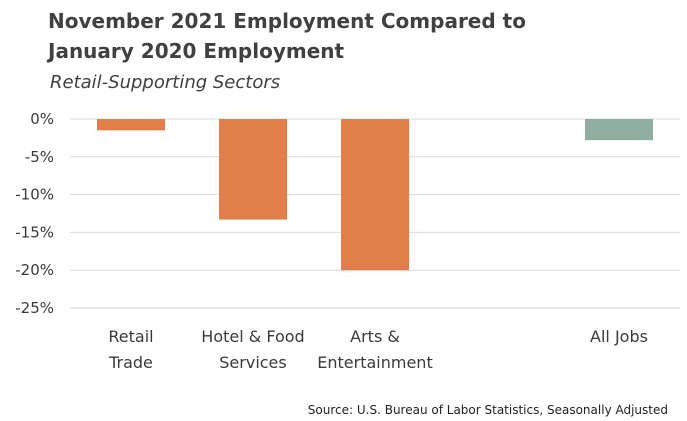 Image resolution: width=687 pixels, height=421 pixels. Describe the element at coordinates (375, 336) in the screenshot. I see `category-label: Arts &` at that location.